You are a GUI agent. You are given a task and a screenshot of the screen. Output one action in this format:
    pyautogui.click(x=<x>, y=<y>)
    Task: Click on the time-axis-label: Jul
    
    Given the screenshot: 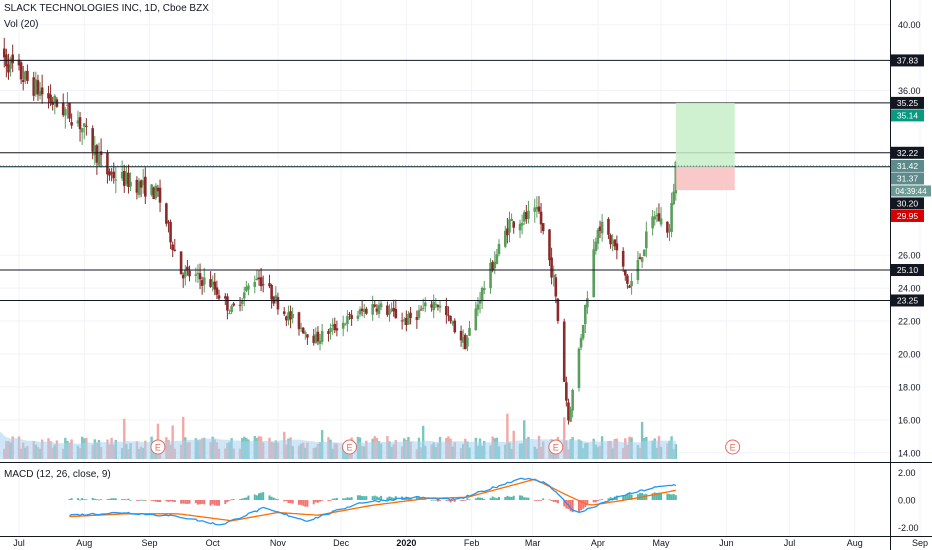 What is the action you would take?
    pyautogui.click(x=790, y=543)
    